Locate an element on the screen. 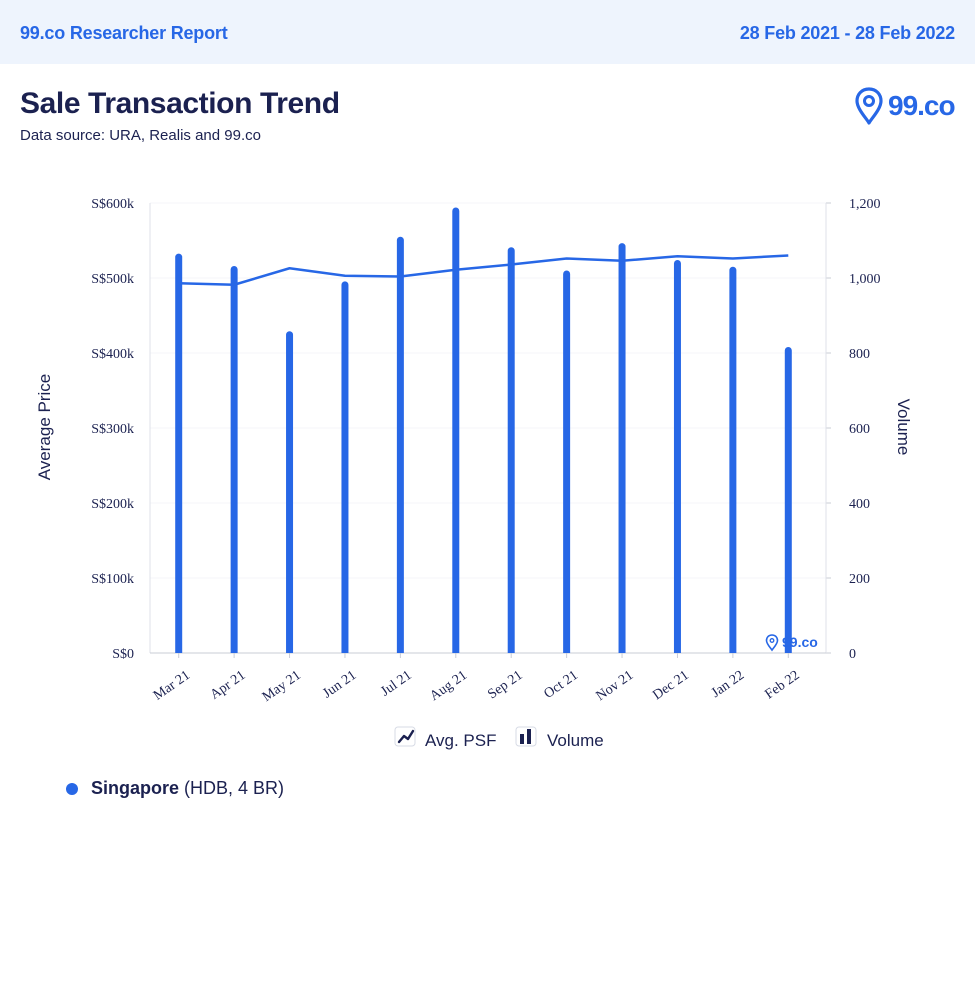 The image size is (975, 1000). x-tick-label: Mar 21 is located at coordinates (172, 686).